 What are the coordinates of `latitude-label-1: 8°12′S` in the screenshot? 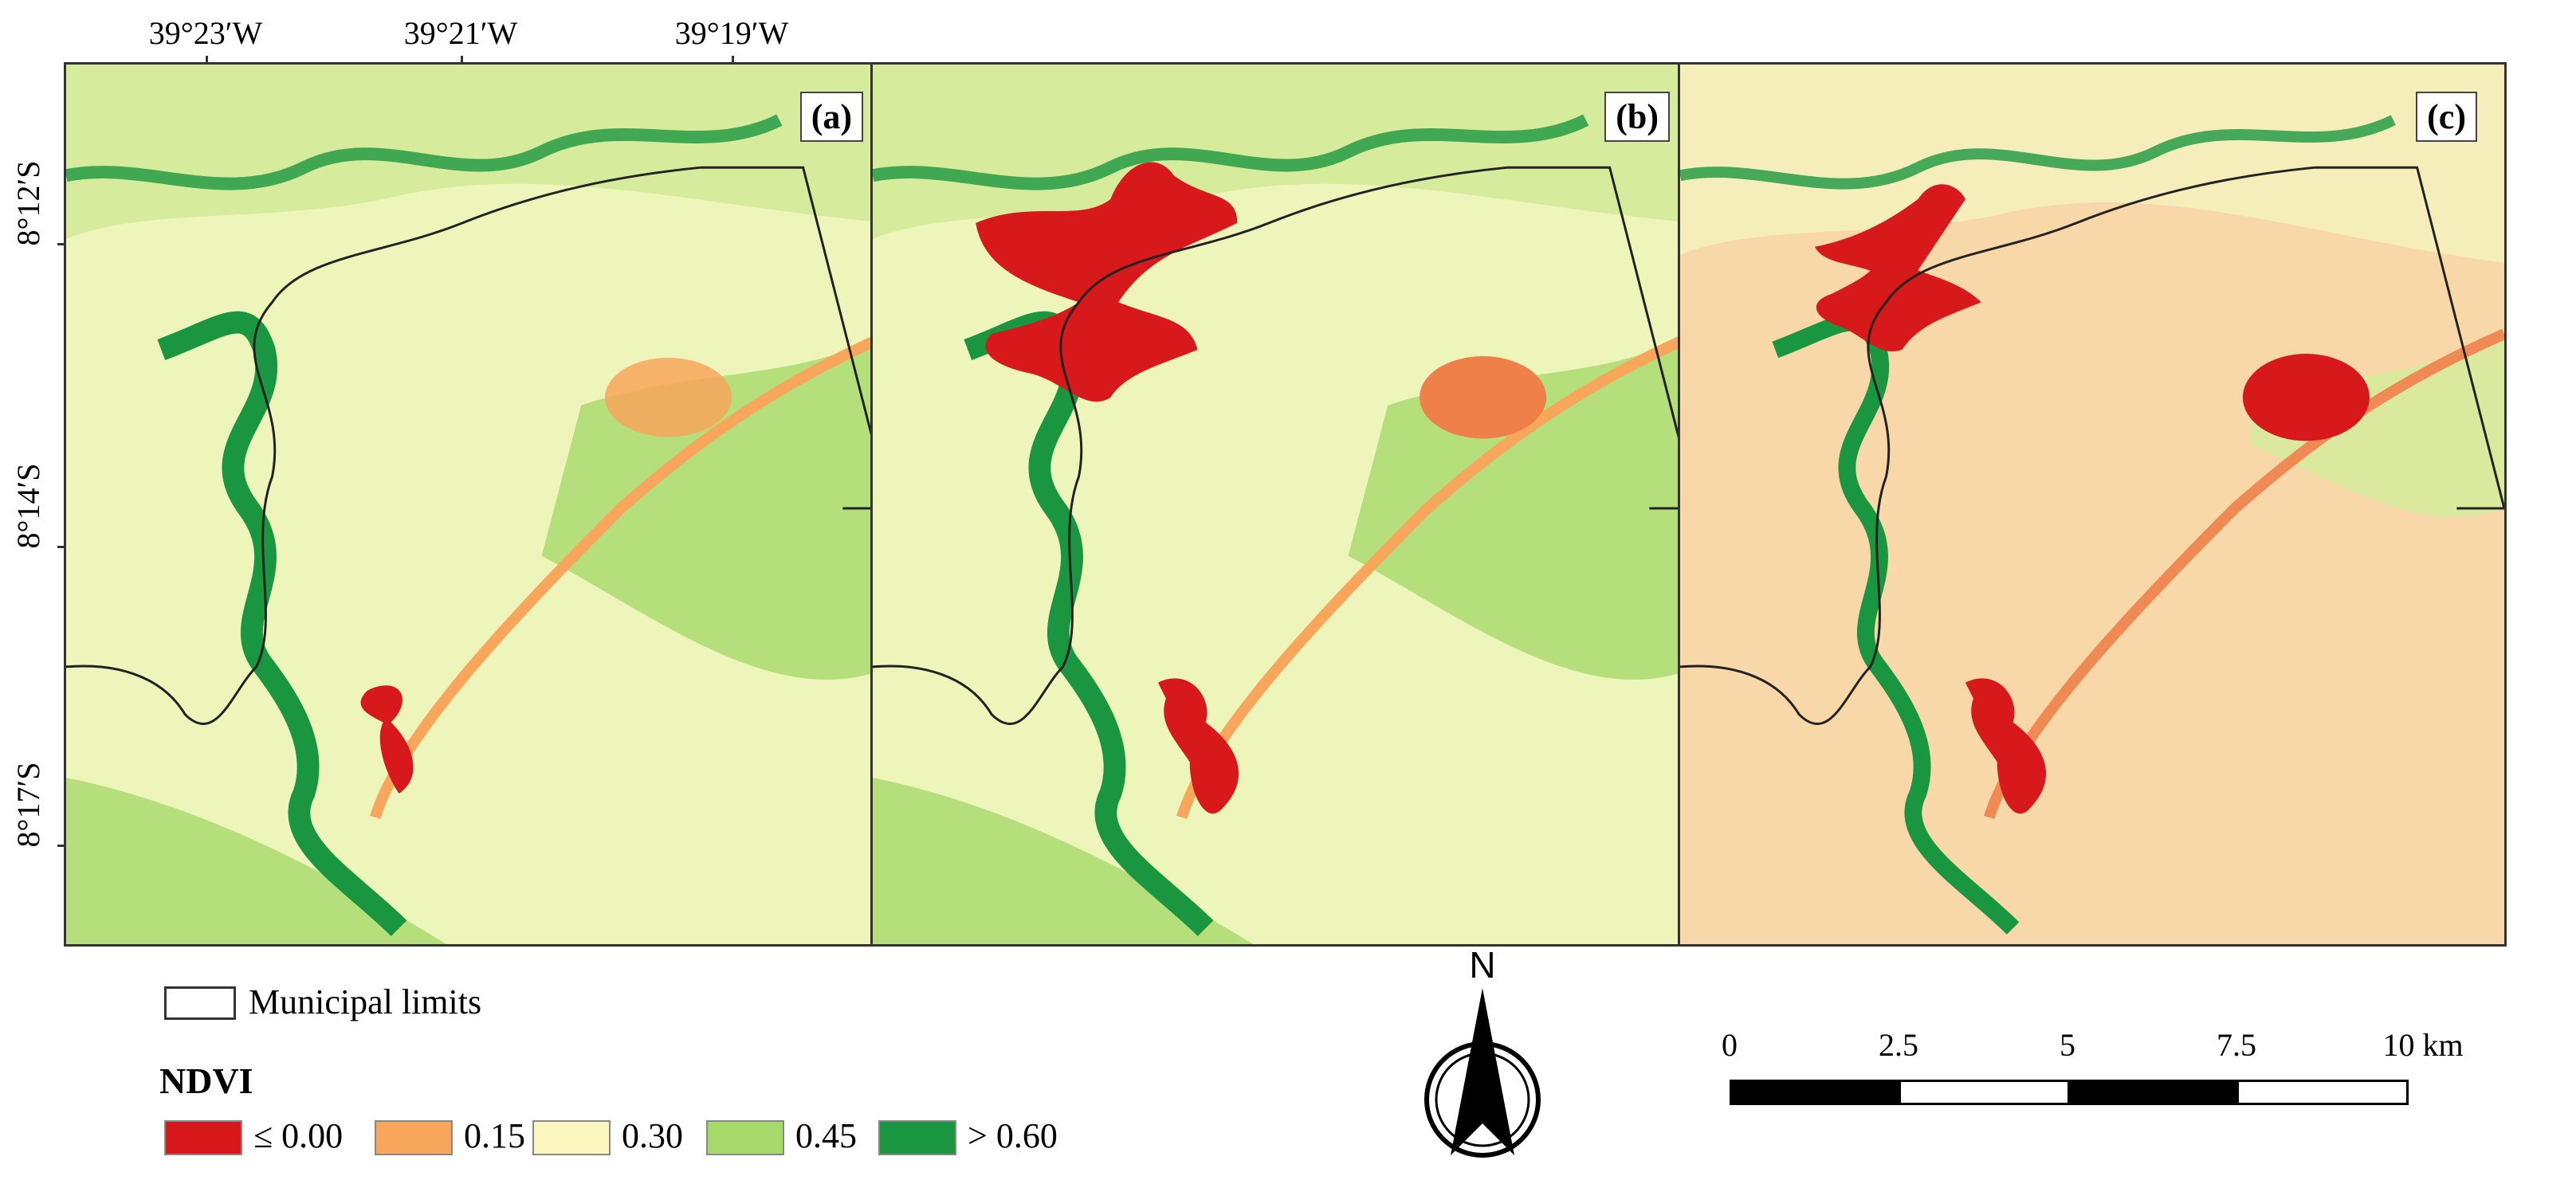 It's located at (28, 203).